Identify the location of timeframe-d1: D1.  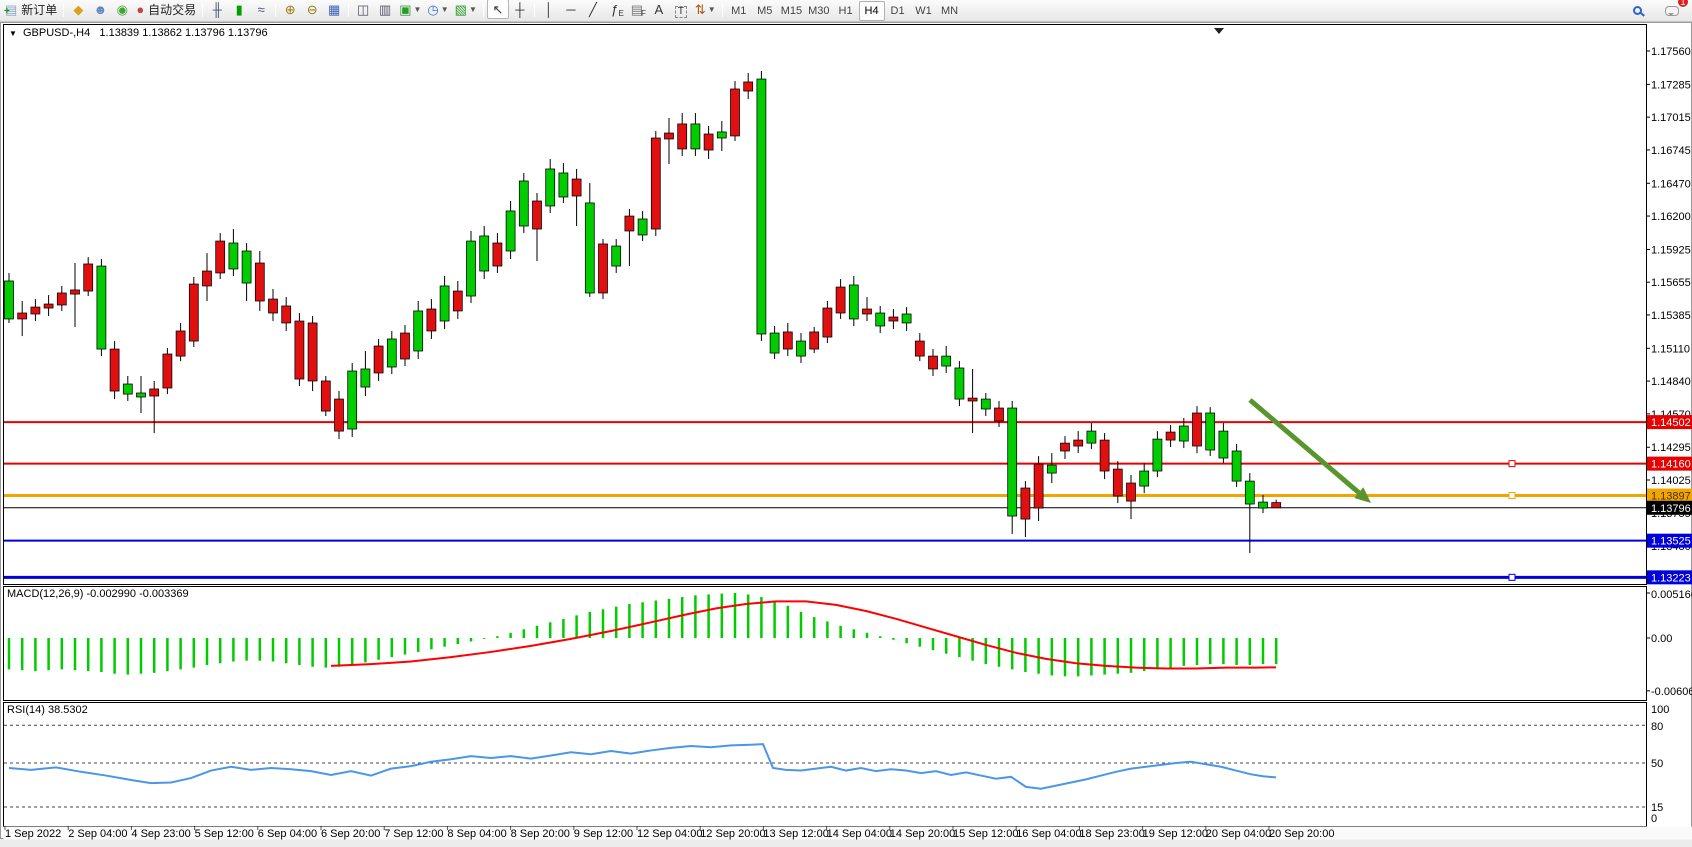
(897, 10).